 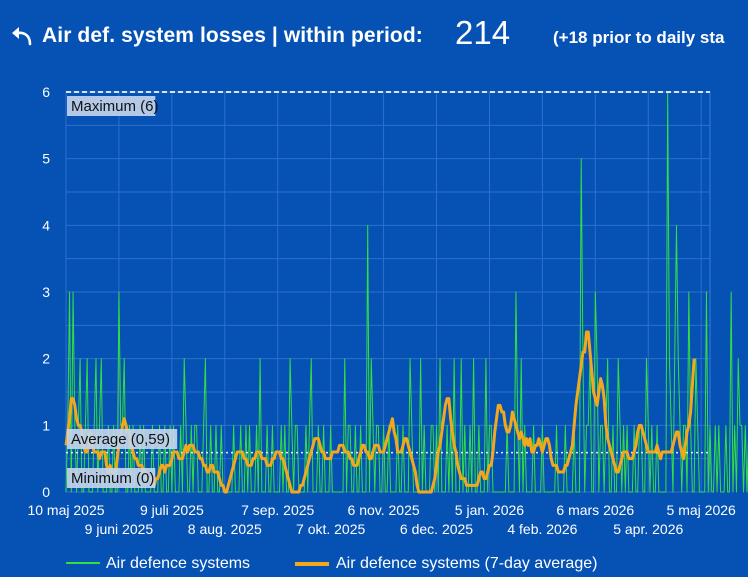 I want to click on y-tick-label: 2, so click(x=46, y=359).